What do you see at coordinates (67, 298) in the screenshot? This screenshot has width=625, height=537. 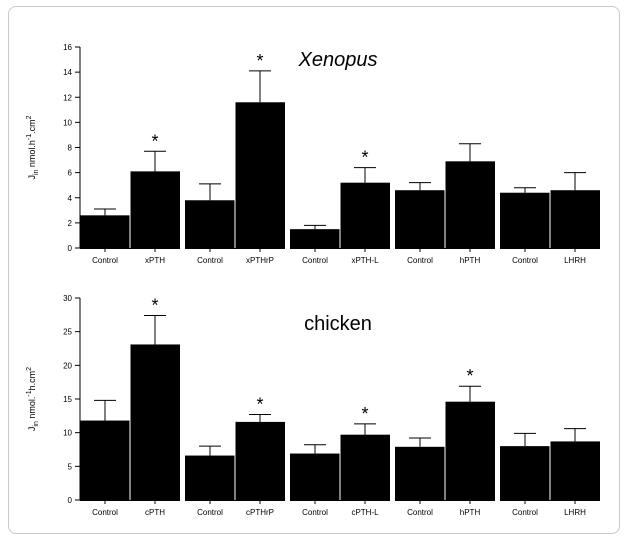 I see `y-tick-label: 30` at bounding box center [67, 298].